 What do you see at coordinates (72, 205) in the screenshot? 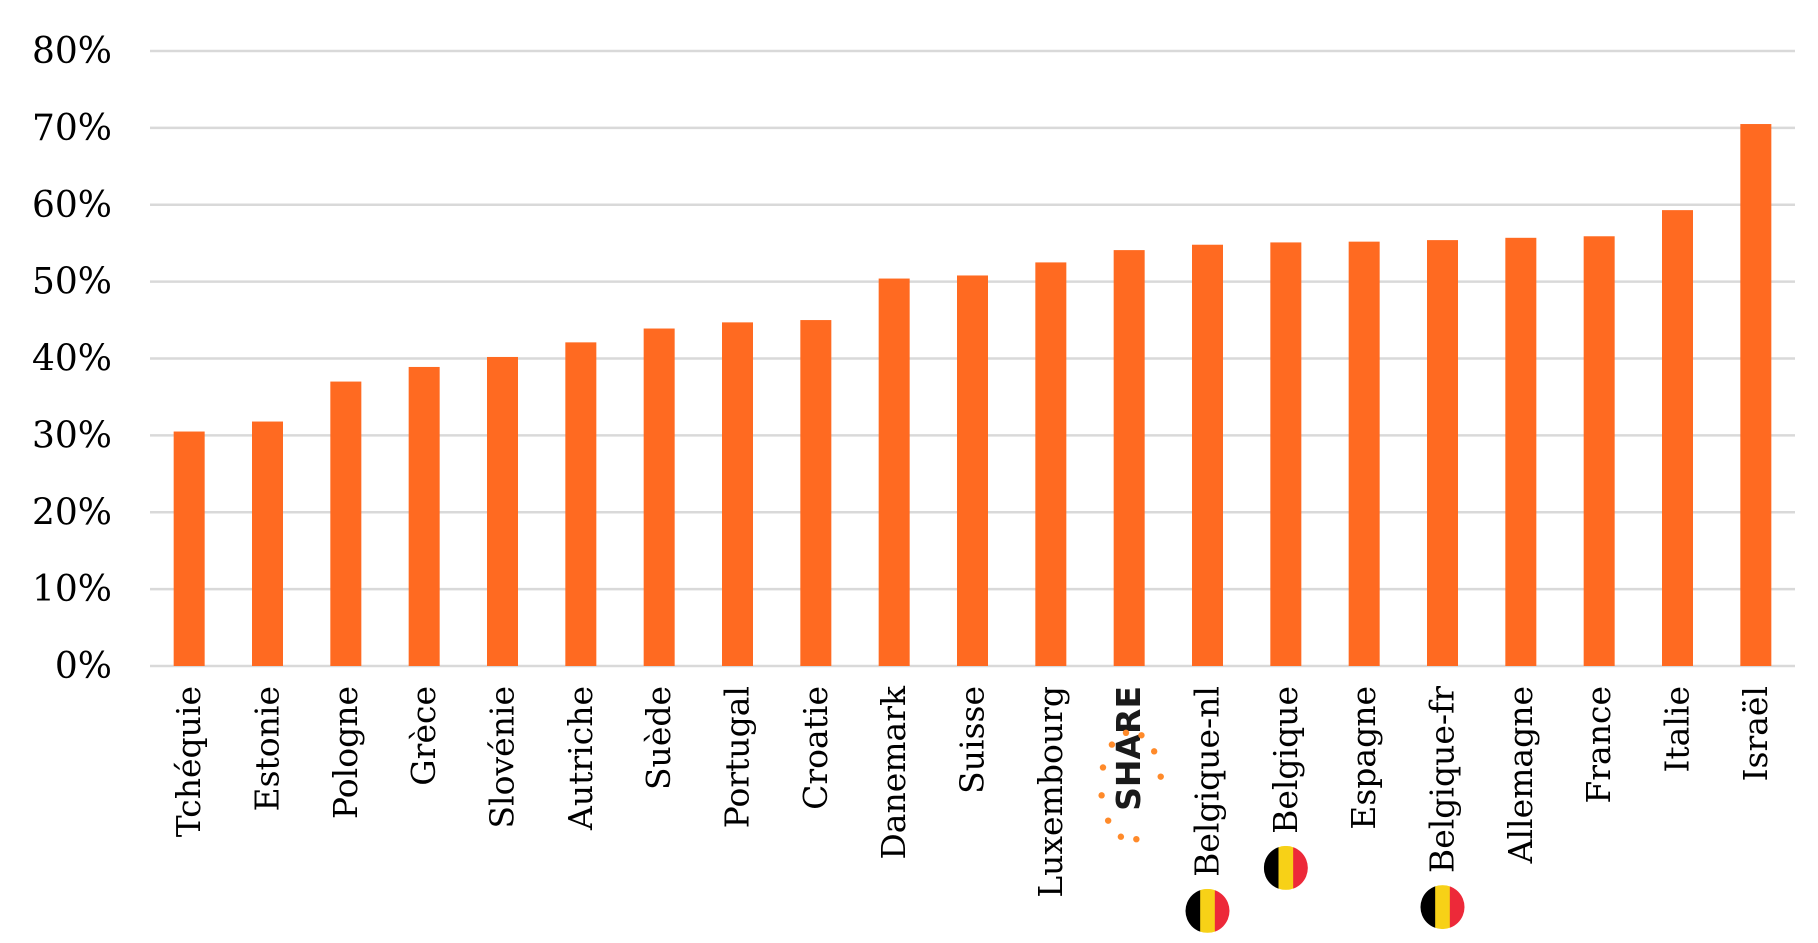
I see `y-tick-label: 60%` at bounding box center [72, 205].